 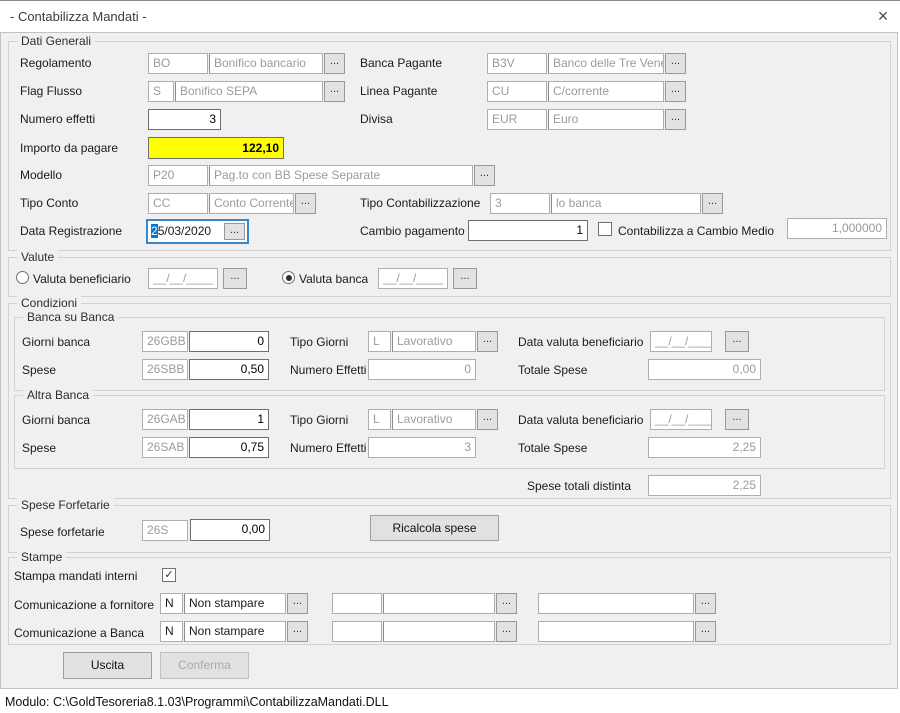 What do you see at coordinates (704, 369) in the screenshot?
I see `bsb-totale-spese-field: 0,00` at bounding box center [704, 369].